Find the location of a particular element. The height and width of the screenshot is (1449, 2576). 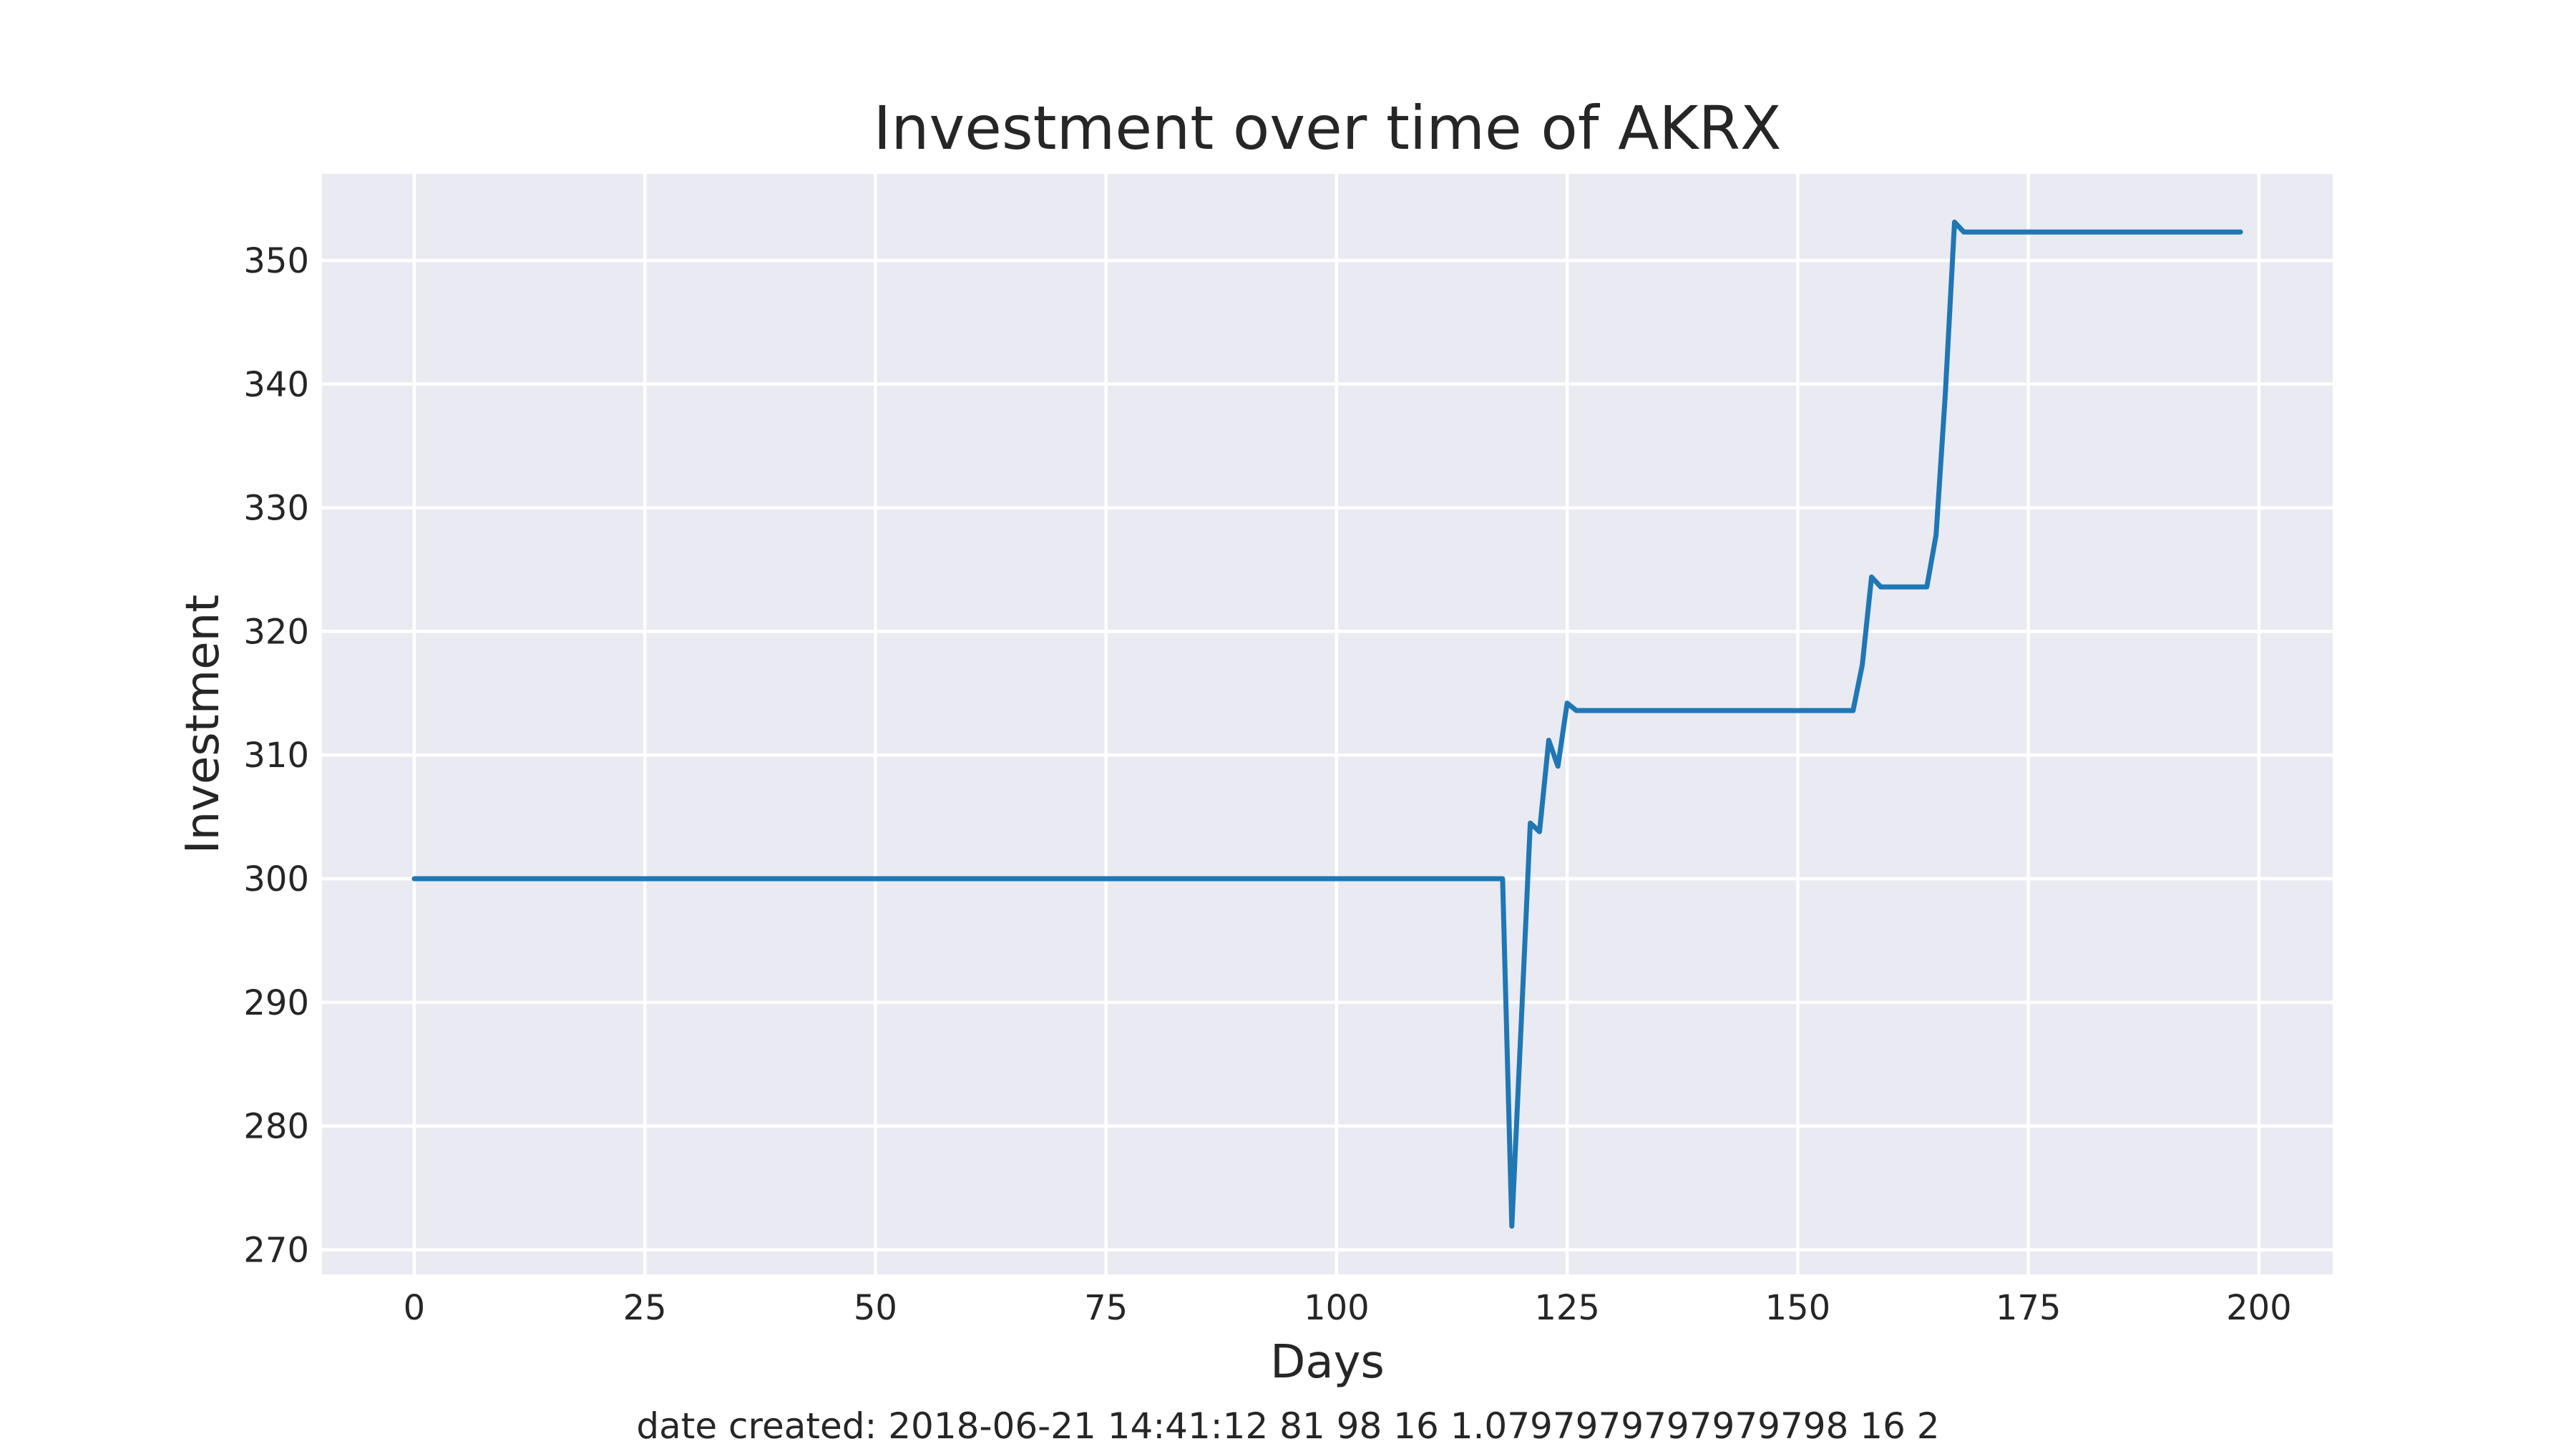

x-tick-label: 175 is located at coordinates (2029, 1308).